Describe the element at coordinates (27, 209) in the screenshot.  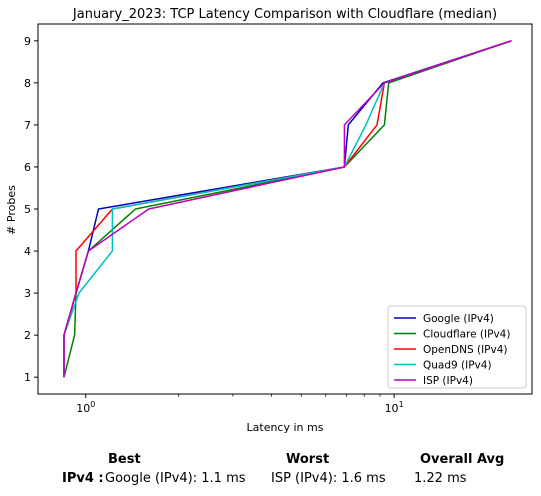
I see `y-tick-label: 5` at that location.